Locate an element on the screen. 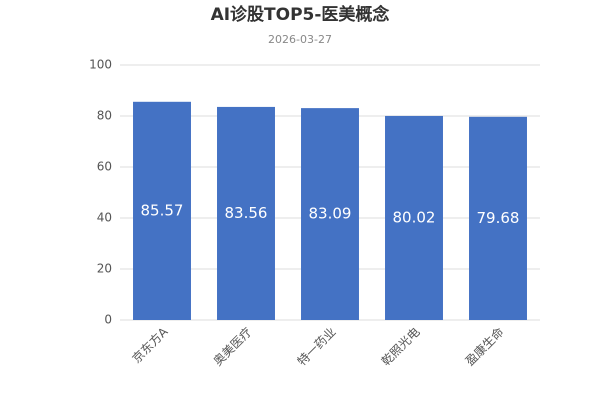  chart-title: AI诊股TOP5-医美概念 is located at coordinates (300, 14).